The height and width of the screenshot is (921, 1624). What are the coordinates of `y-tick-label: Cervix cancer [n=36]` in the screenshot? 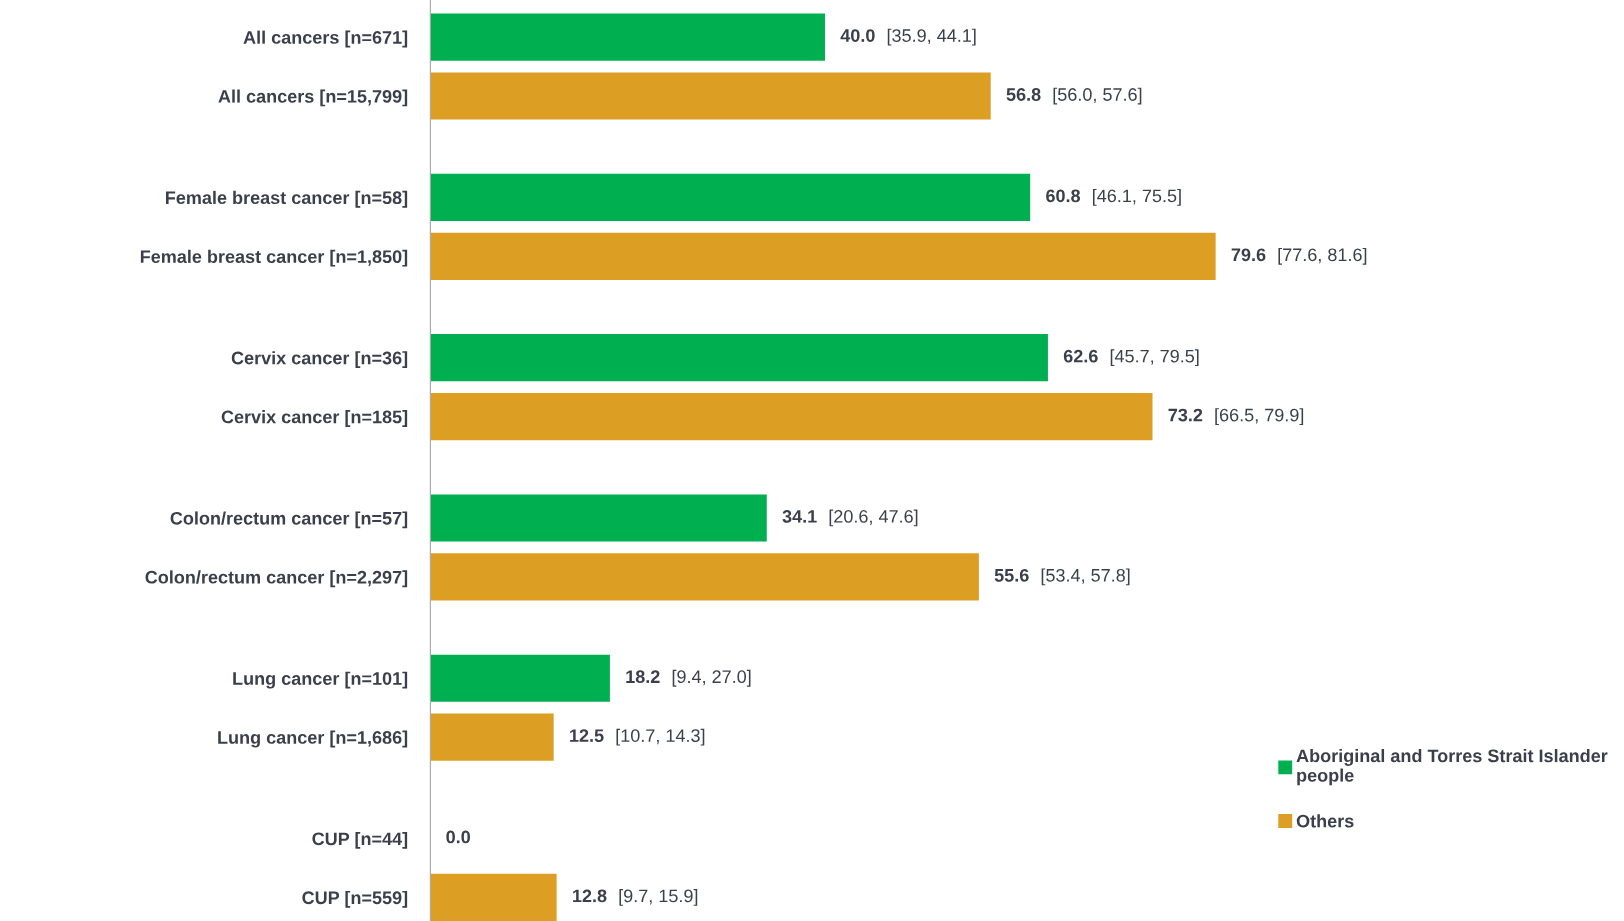 It's located at (319, 359).